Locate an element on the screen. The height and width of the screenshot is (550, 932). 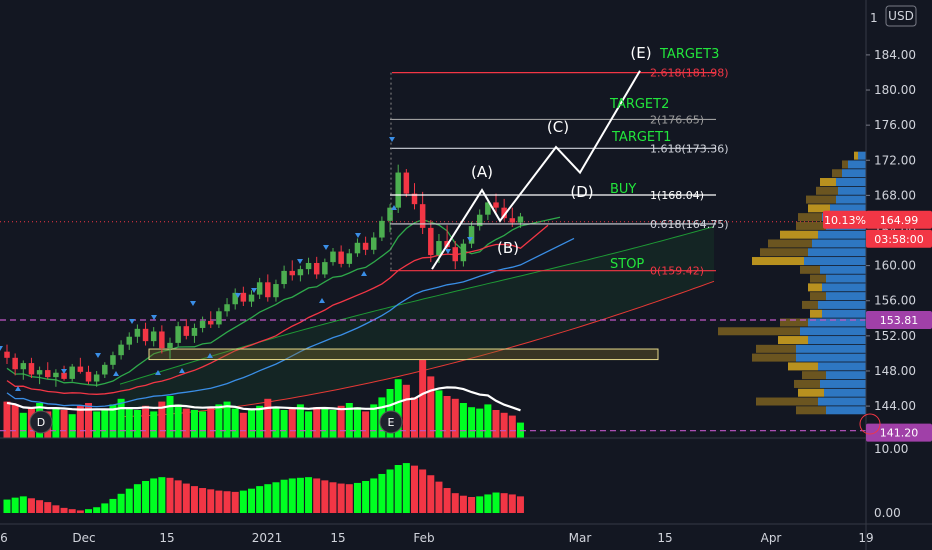
osc-tick-label: 0.00 is located at coordinates (887, 513).